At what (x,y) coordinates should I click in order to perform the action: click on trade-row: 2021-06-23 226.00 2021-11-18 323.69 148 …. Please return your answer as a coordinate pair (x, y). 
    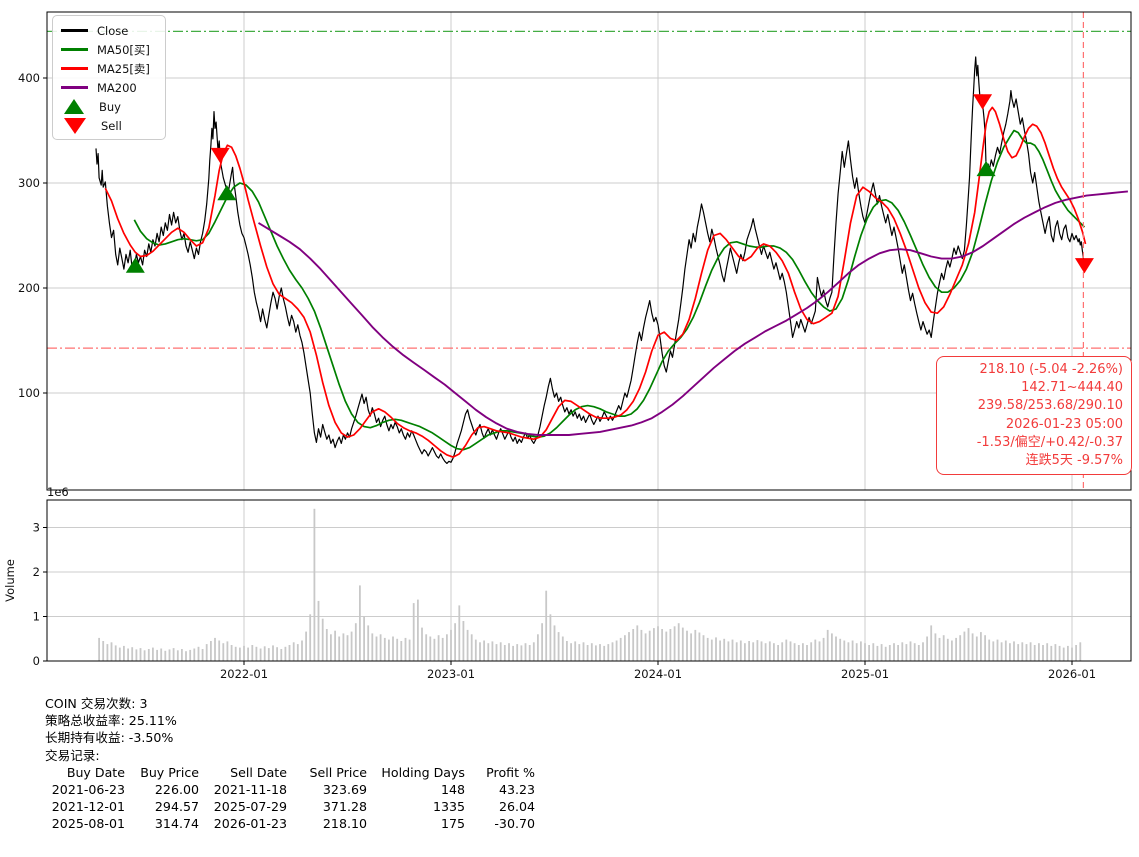
    Looking at the image, I should click on (290, 789).